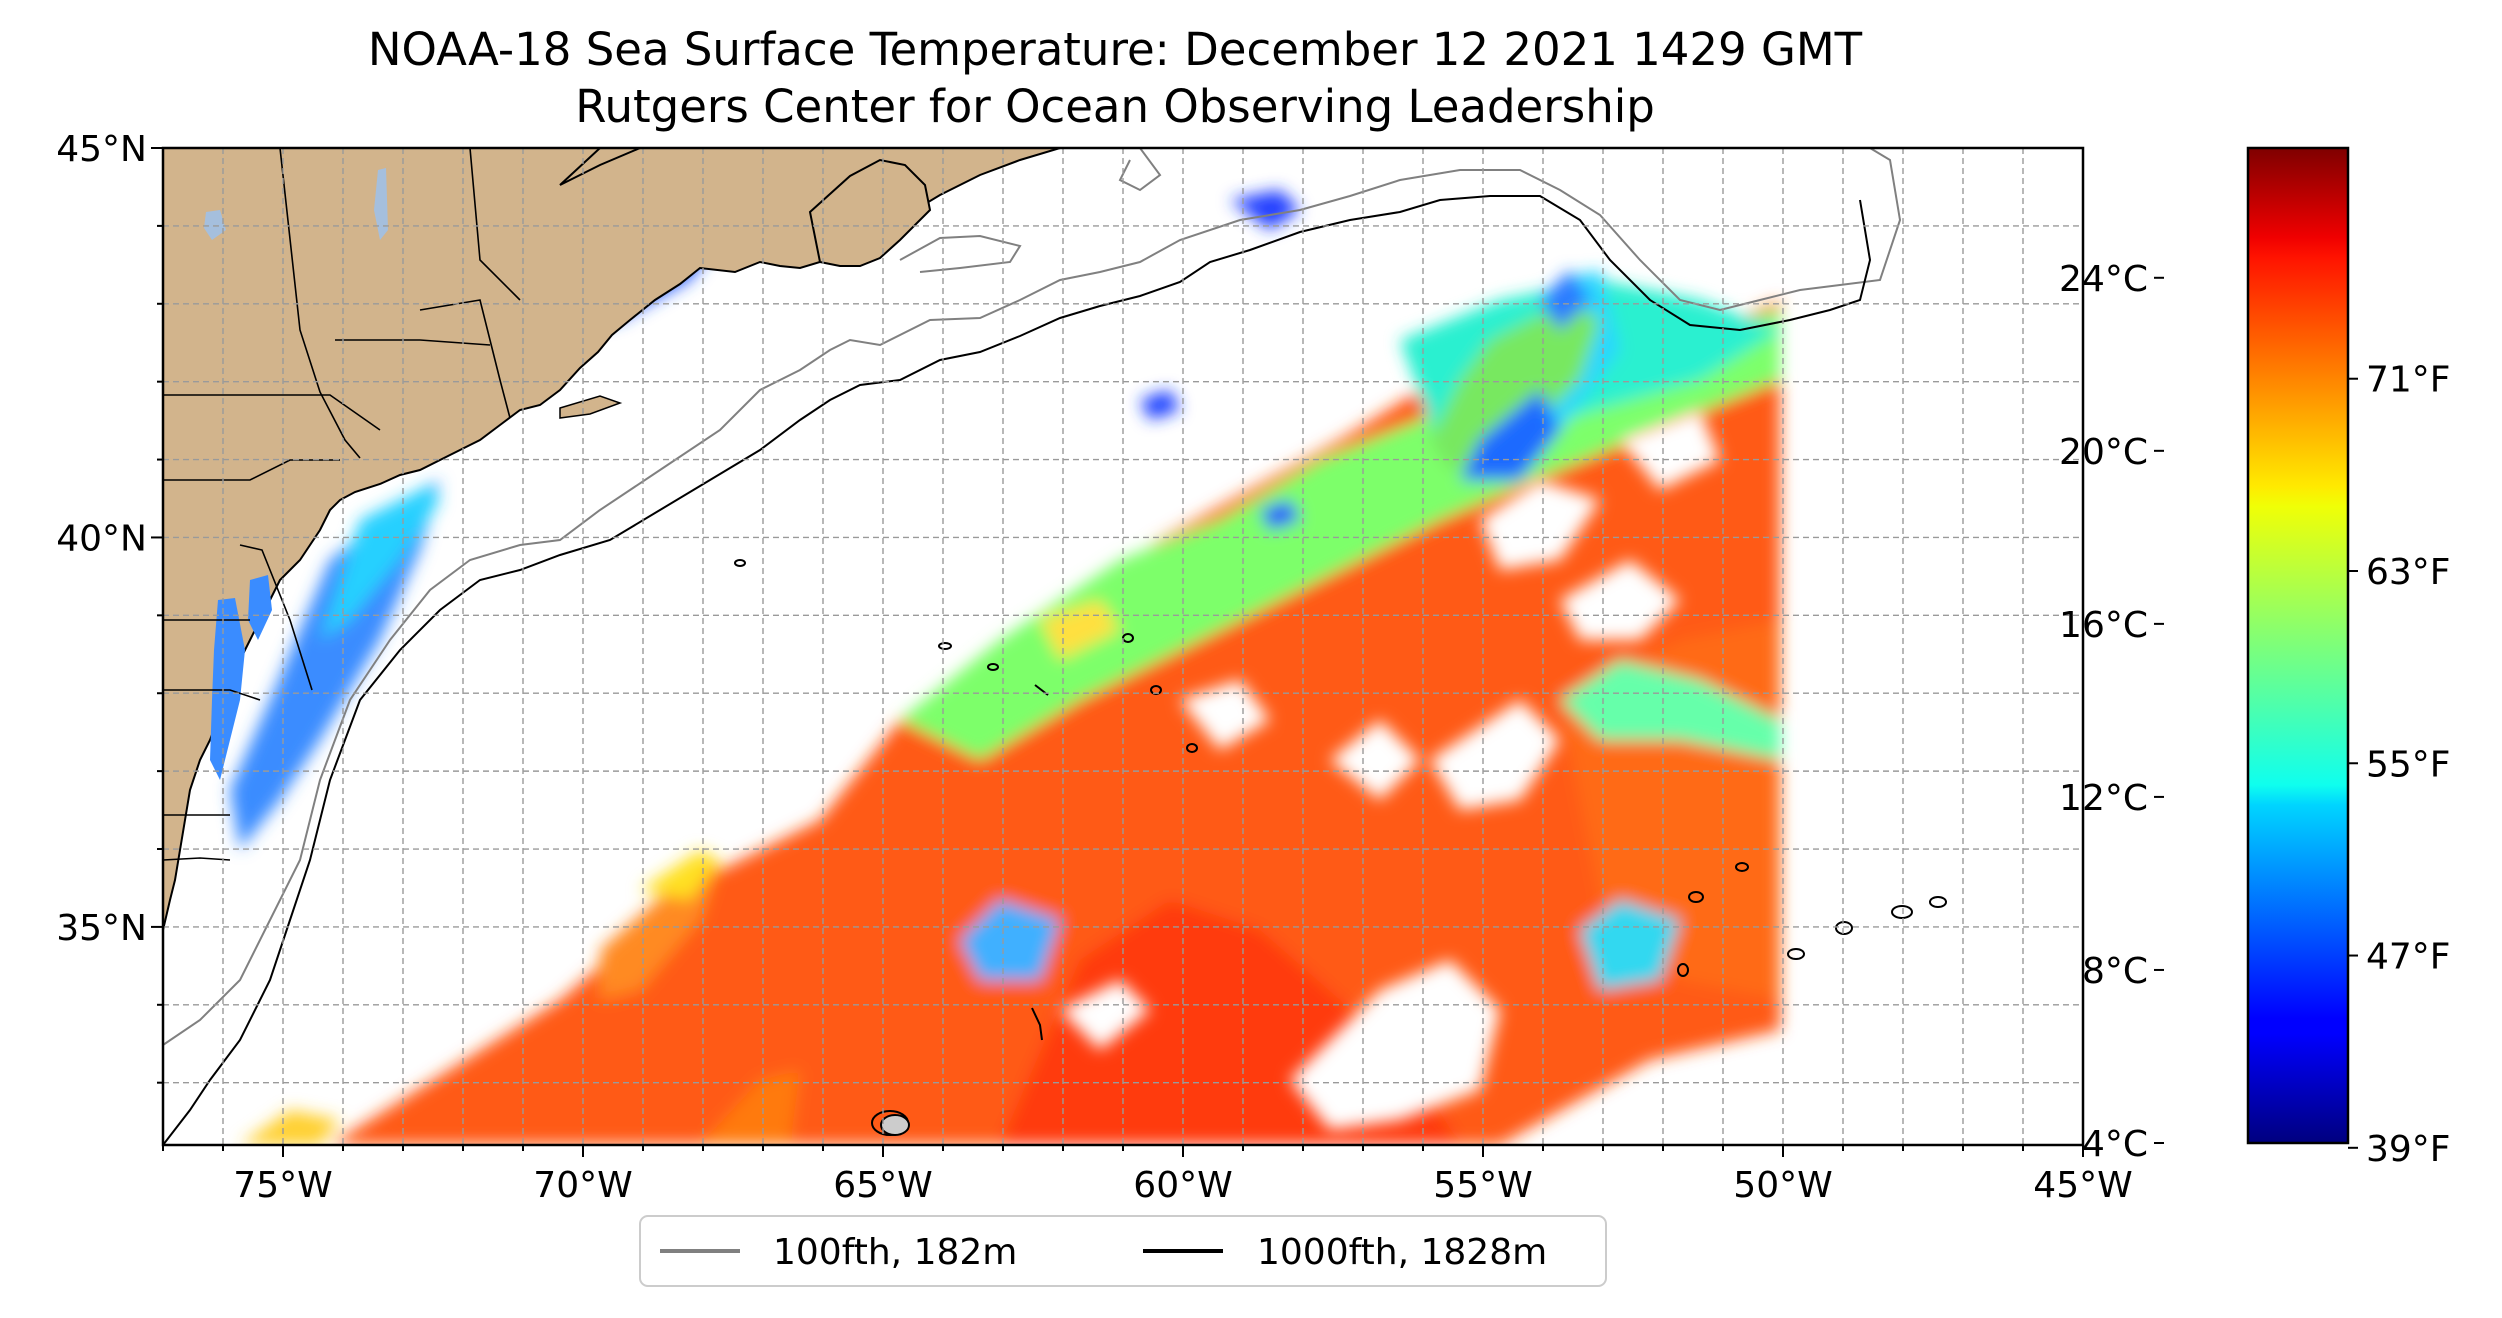 This screenshot has width=2502, height=1318. What do you see at coordinates (2103, 625) in the screenshot?
I see `celsius-tick-16: 16°C` at bounding box center [2103, 625].